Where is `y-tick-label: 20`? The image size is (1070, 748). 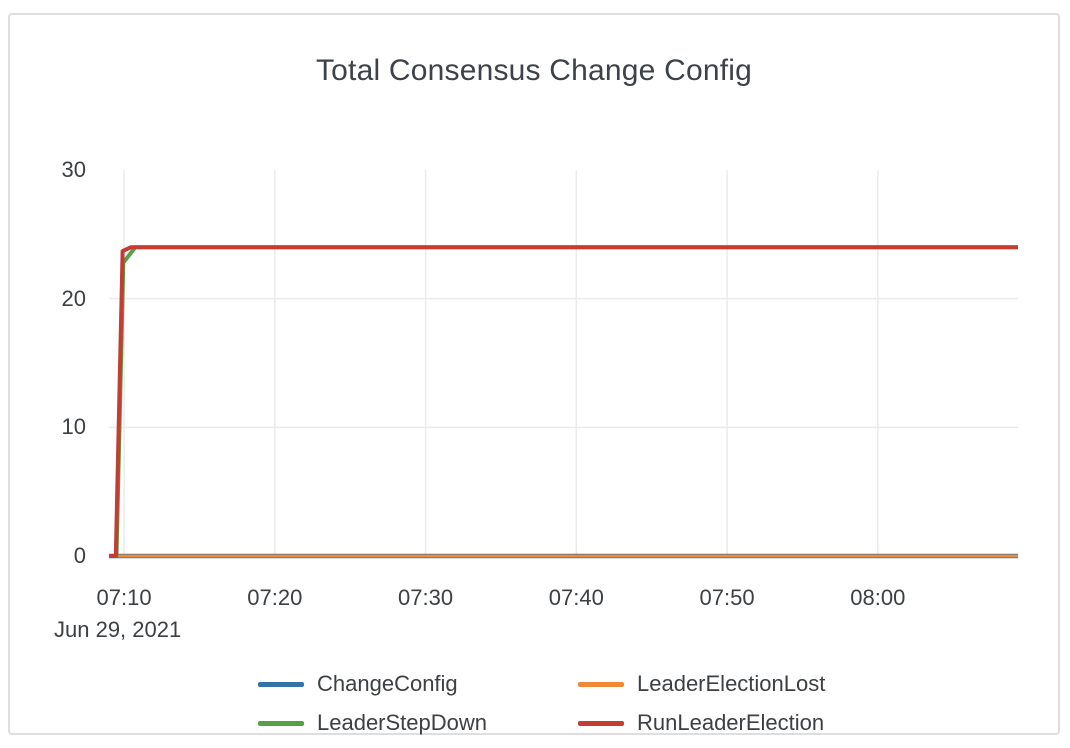
y-tick-label: 20 is located at coordinates (73, 298).